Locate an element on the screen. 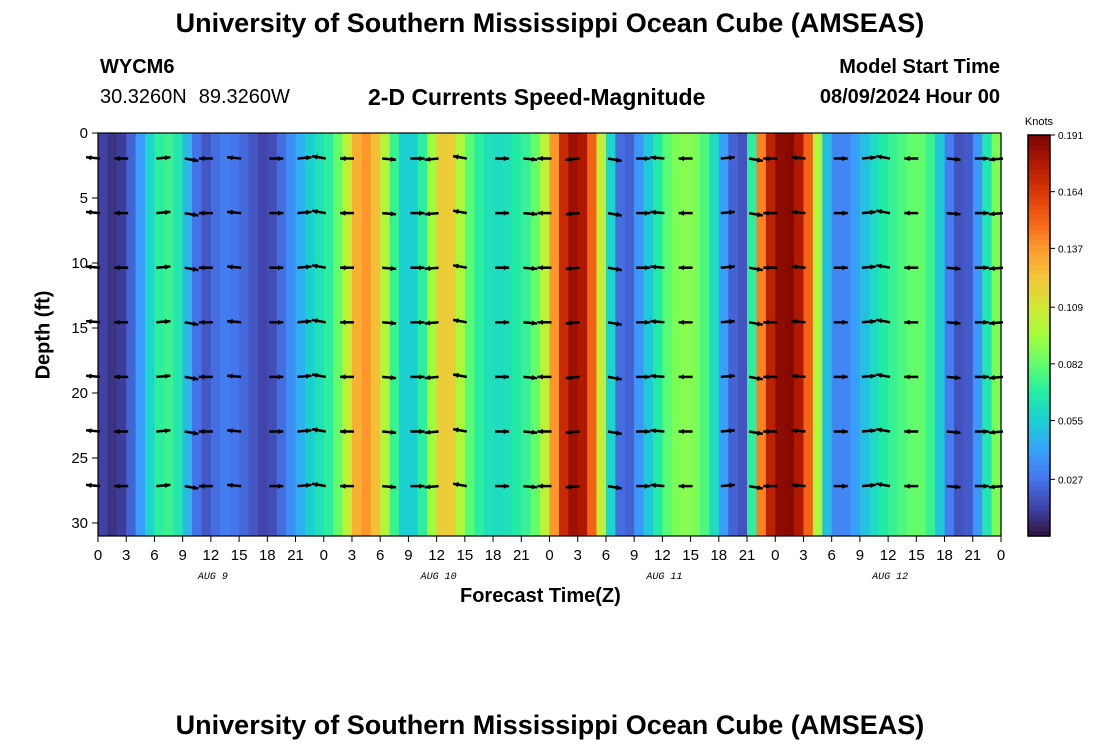 The width and height of the screenshot is (1100, 750). date-label: AUG 9 is located at coordinates (212, 577).